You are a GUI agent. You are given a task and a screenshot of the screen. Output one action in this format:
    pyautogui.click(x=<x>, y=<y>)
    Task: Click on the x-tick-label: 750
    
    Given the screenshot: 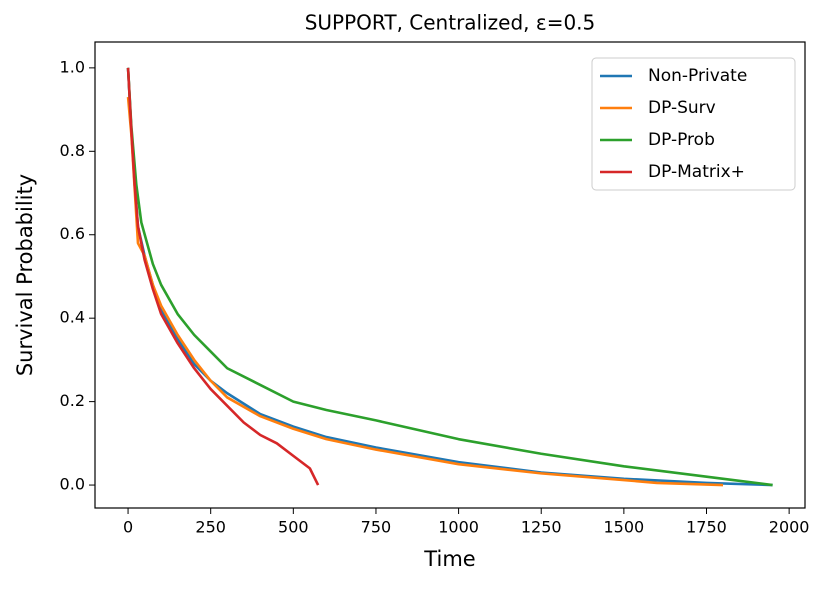 What is the action you would take?
    pyautogui.click(x=376, y=527)
    